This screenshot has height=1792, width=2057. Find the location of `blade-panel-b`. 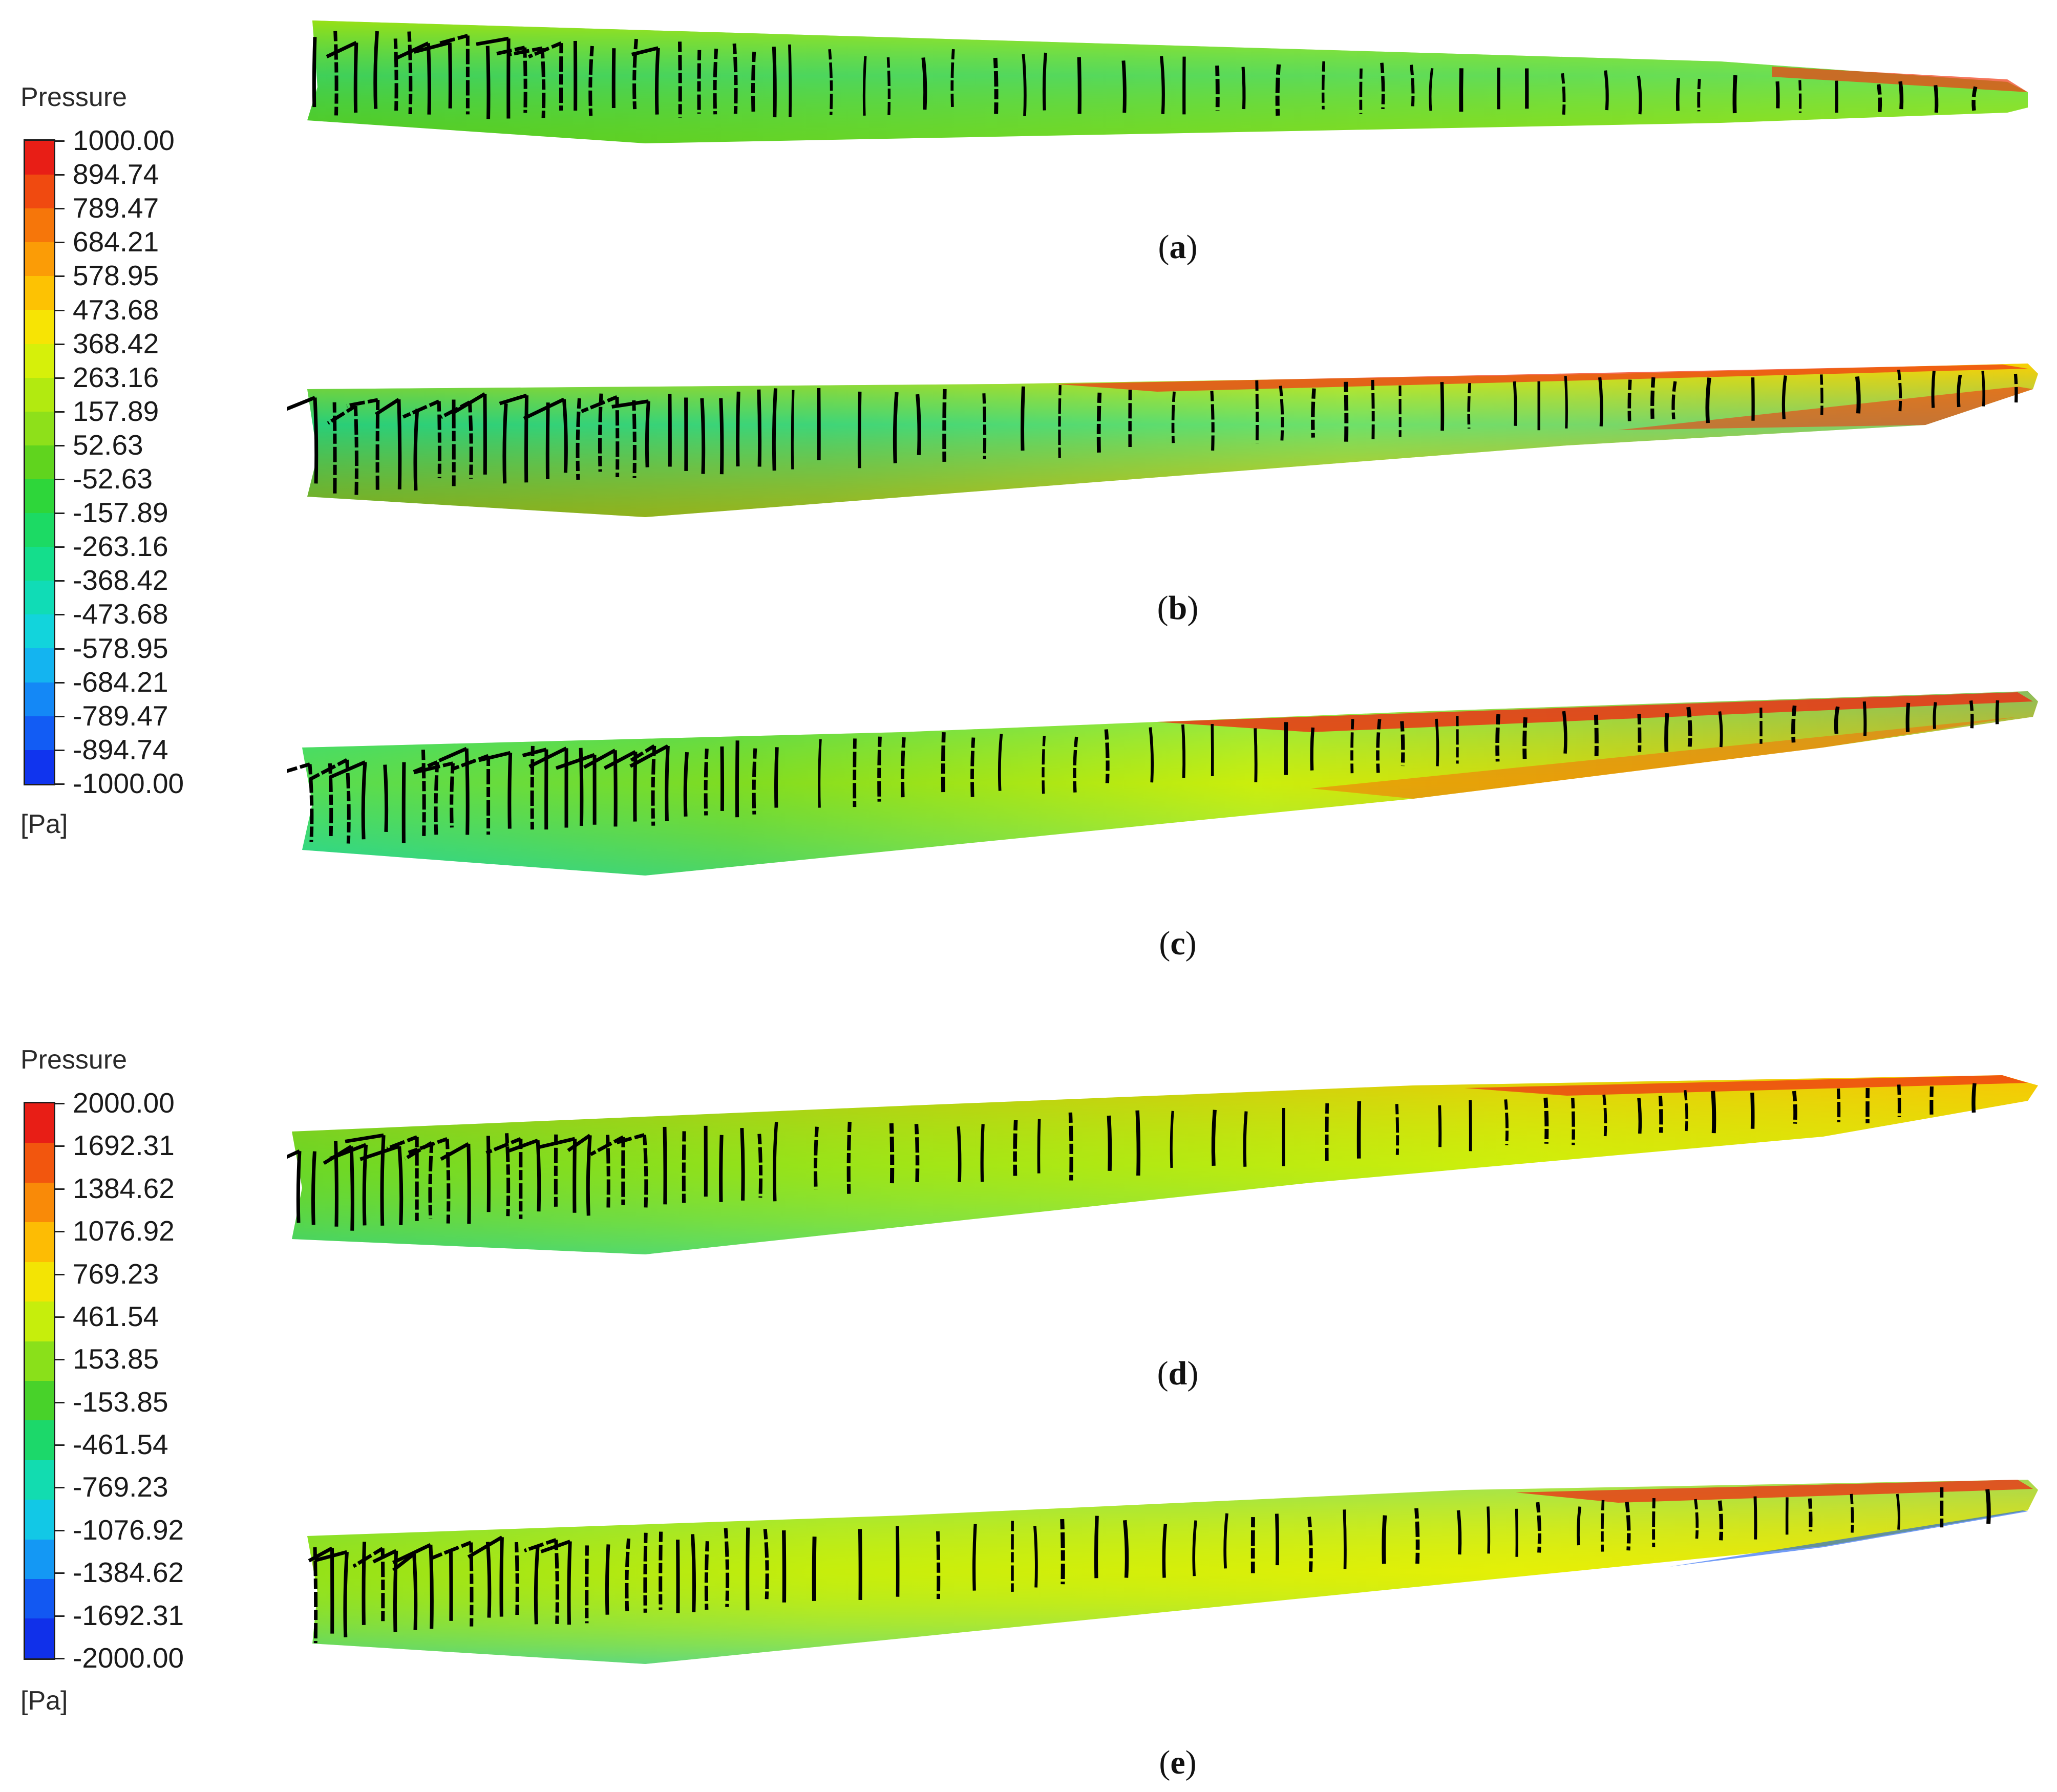

blade-panel-b is located at coordinates (1162, 440).